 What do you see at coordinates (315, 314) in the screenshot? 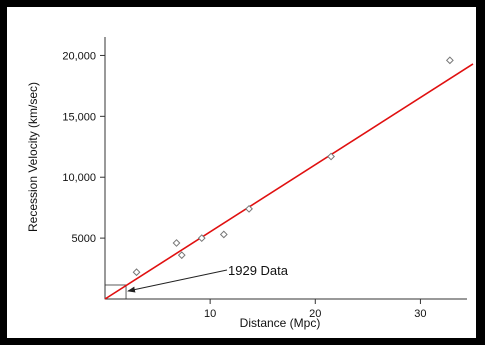
I see `x-tick-label-1: 20` at bounding box center [315, 314].